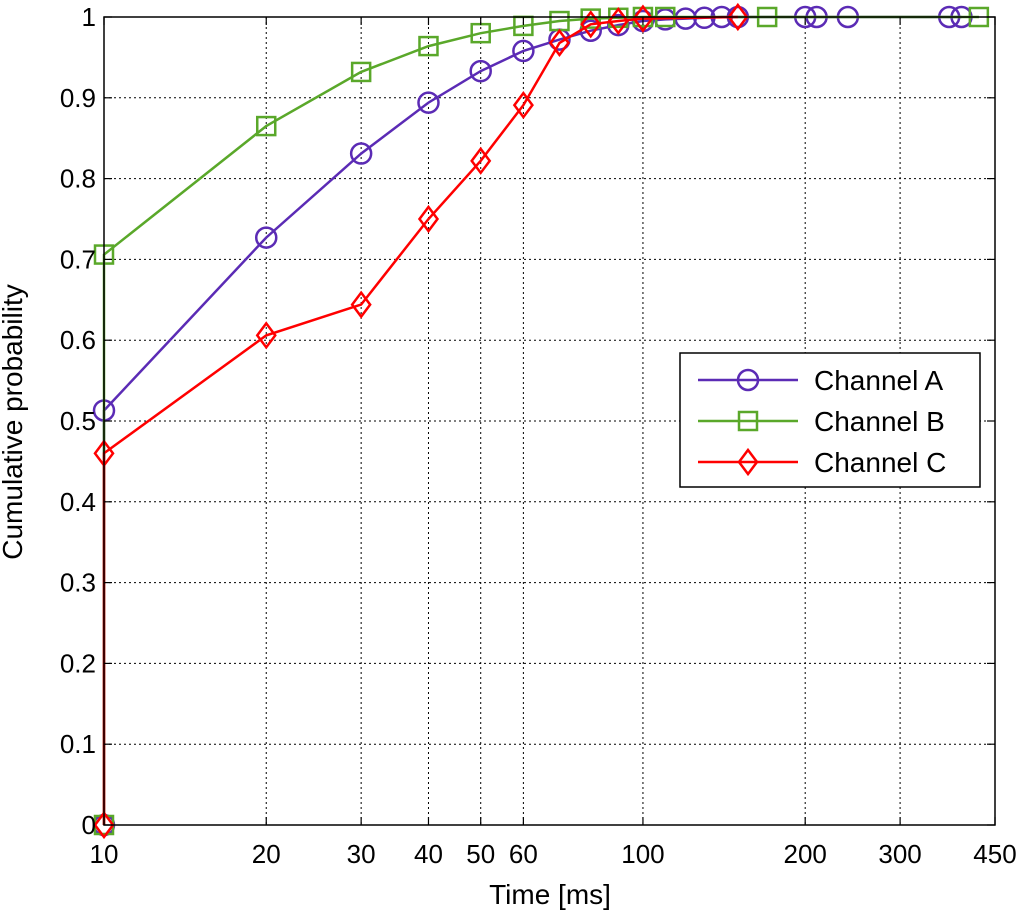 Image resolution: width=1024 pixels, height=917 pixels. What do you see at coordinates (879, 421) in the screenshot?
I see `legend-label-channel-b: Channel B` at bounding box center [879, 421].